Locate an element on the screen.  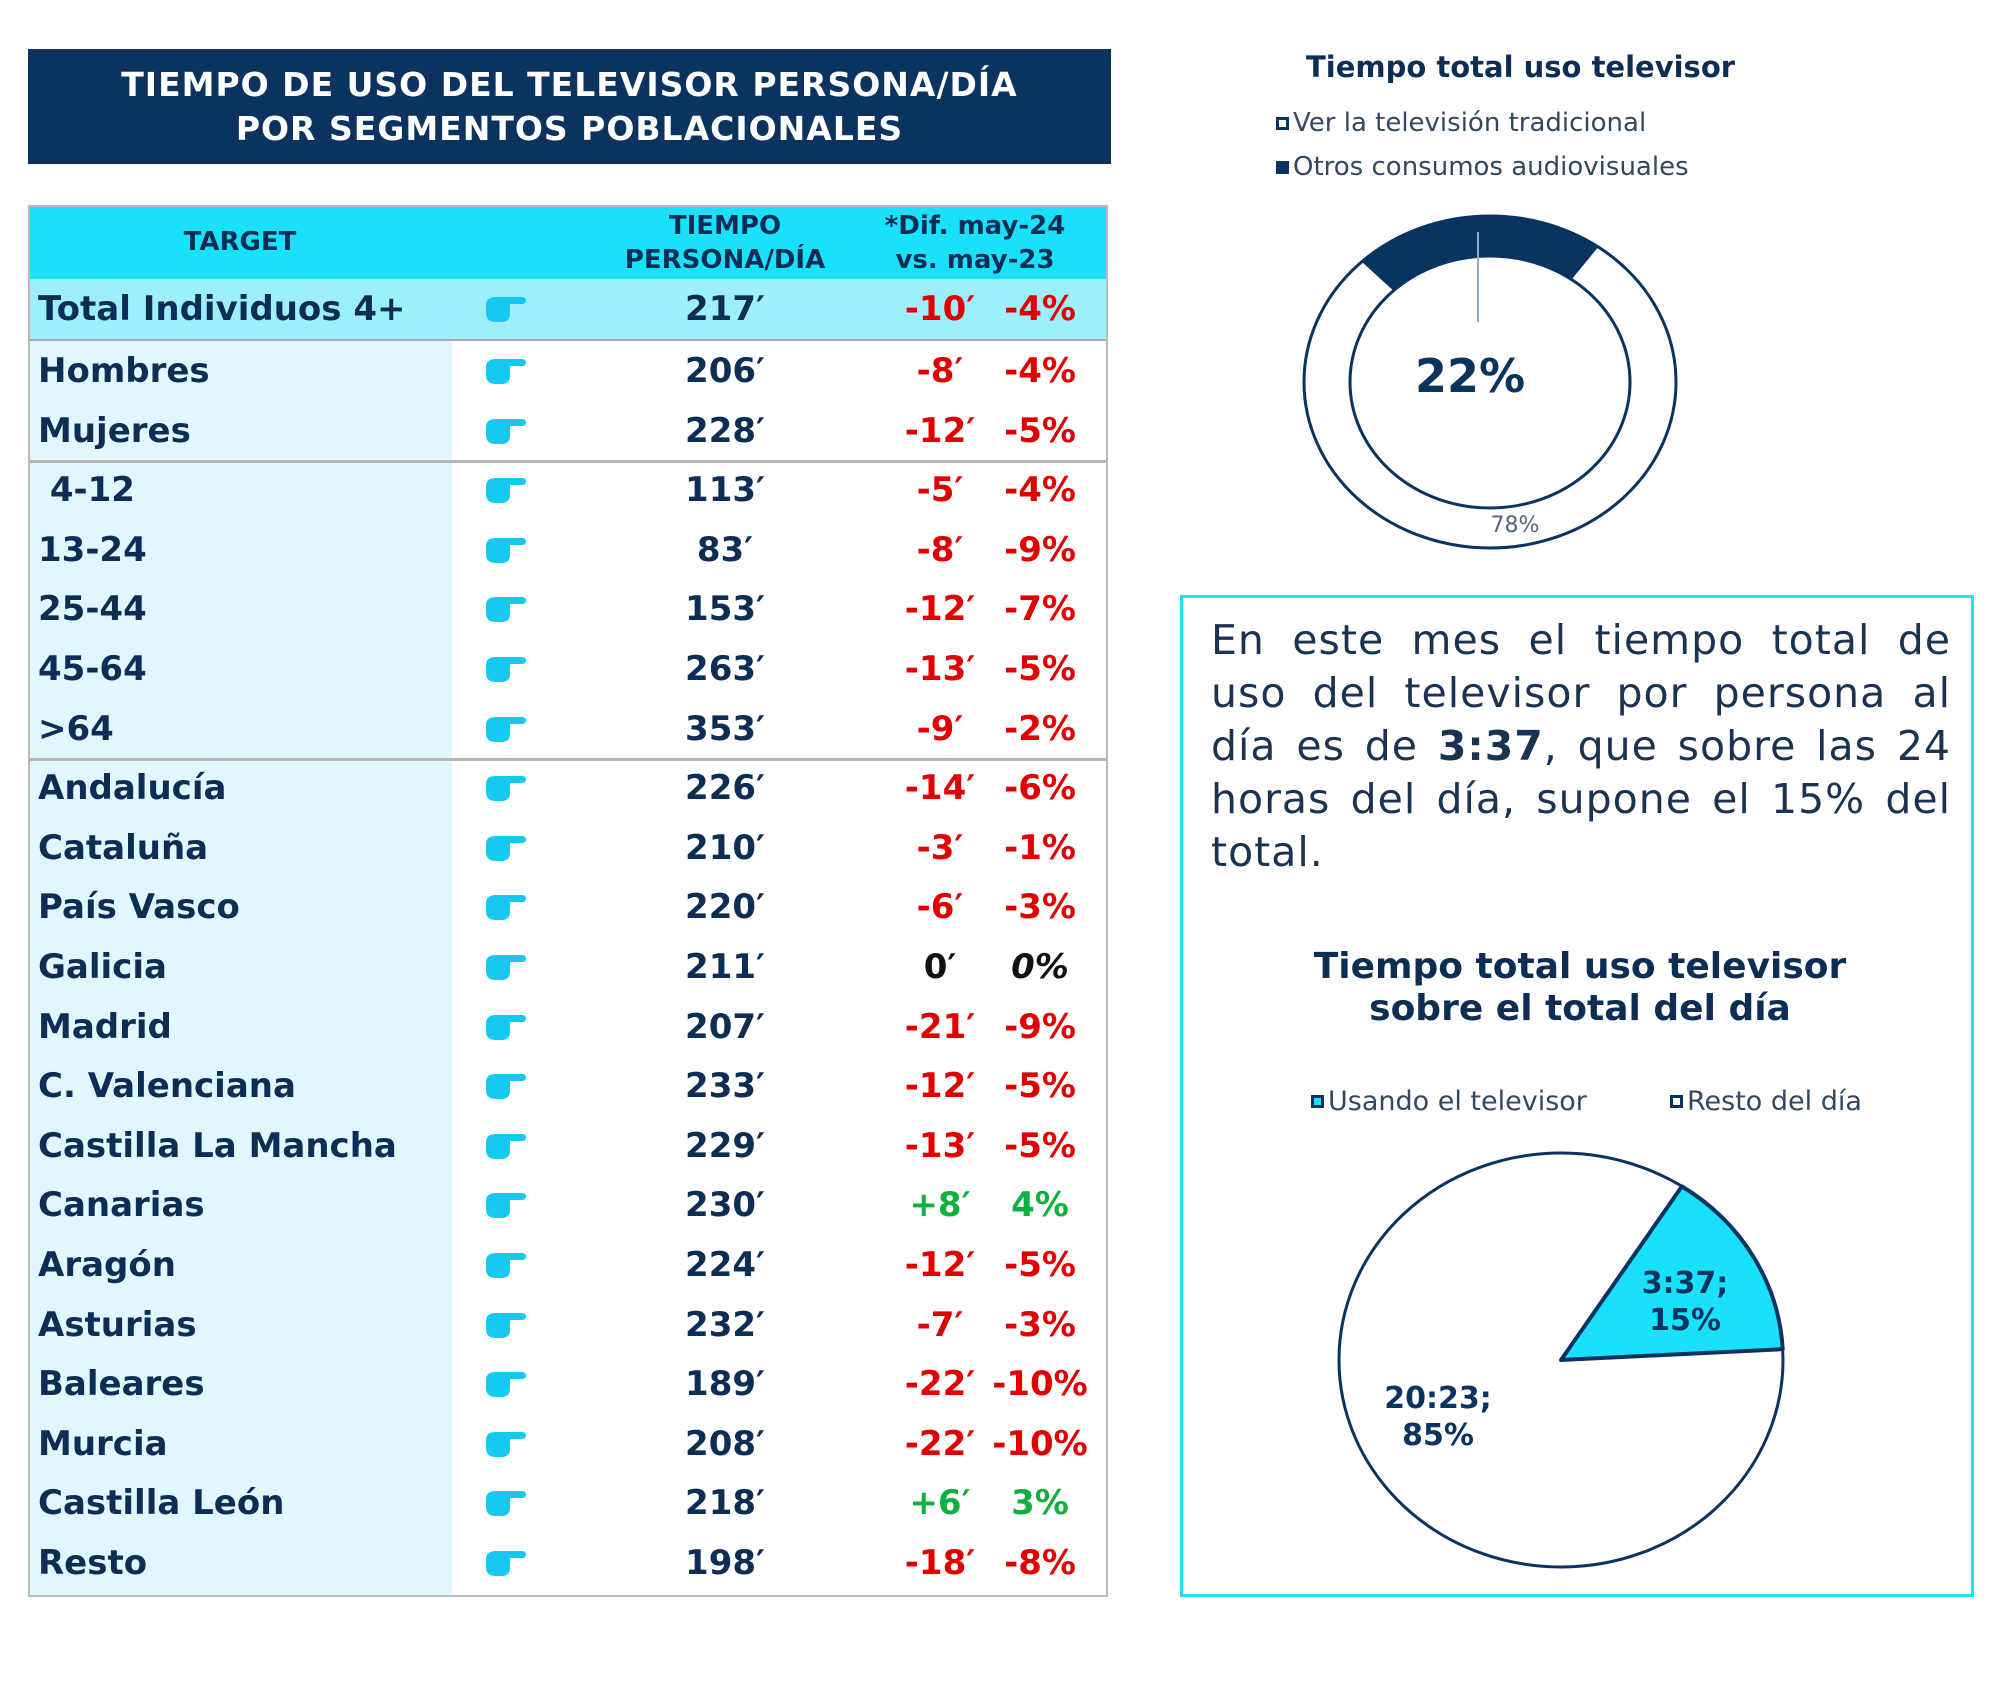
row-time: 208′ is located at coordinates (725, 1443).